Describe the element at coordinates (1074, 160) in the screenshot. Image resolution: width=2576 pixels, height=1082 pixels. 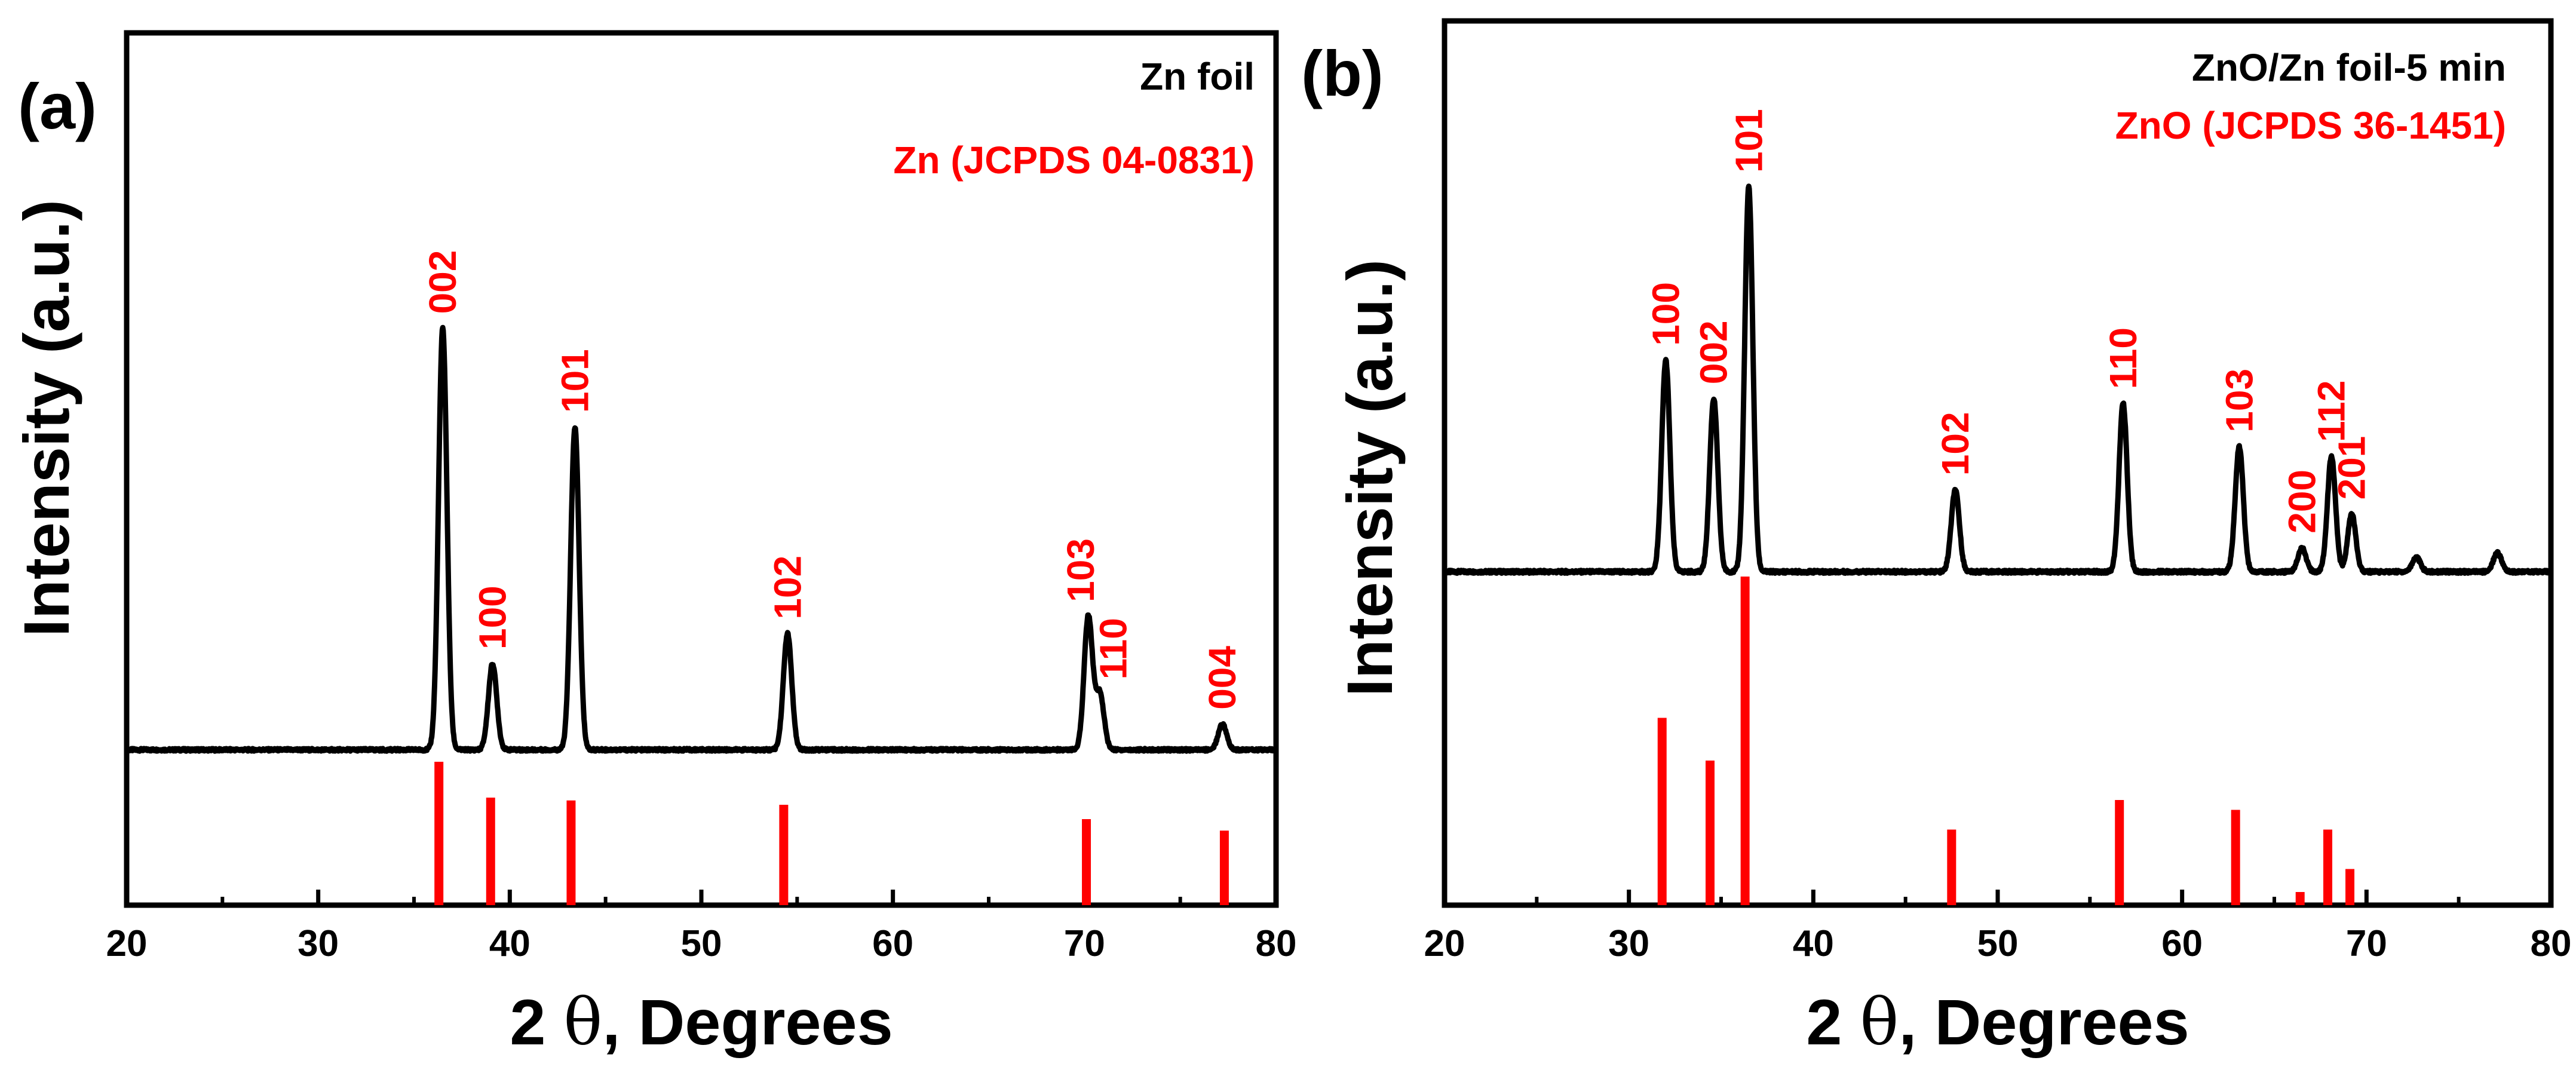
I see `legend-entry-reference: Zn (JCPDS 04-0831)` at that location.